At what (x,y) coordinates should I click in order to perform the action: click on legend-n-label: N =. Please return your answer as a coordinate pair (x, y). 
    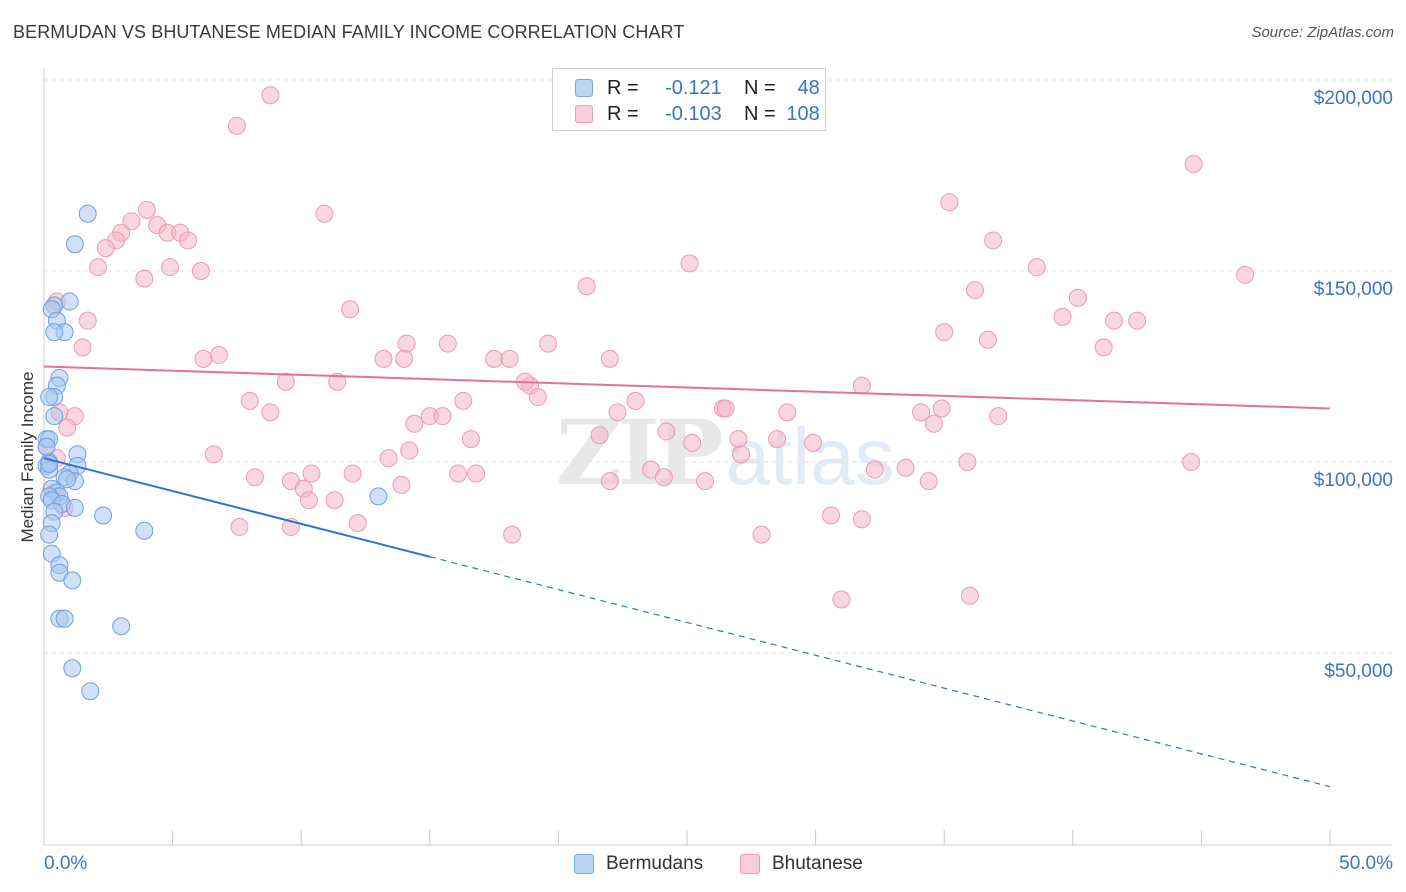
    Looking at the image, I should click on (760, 113).